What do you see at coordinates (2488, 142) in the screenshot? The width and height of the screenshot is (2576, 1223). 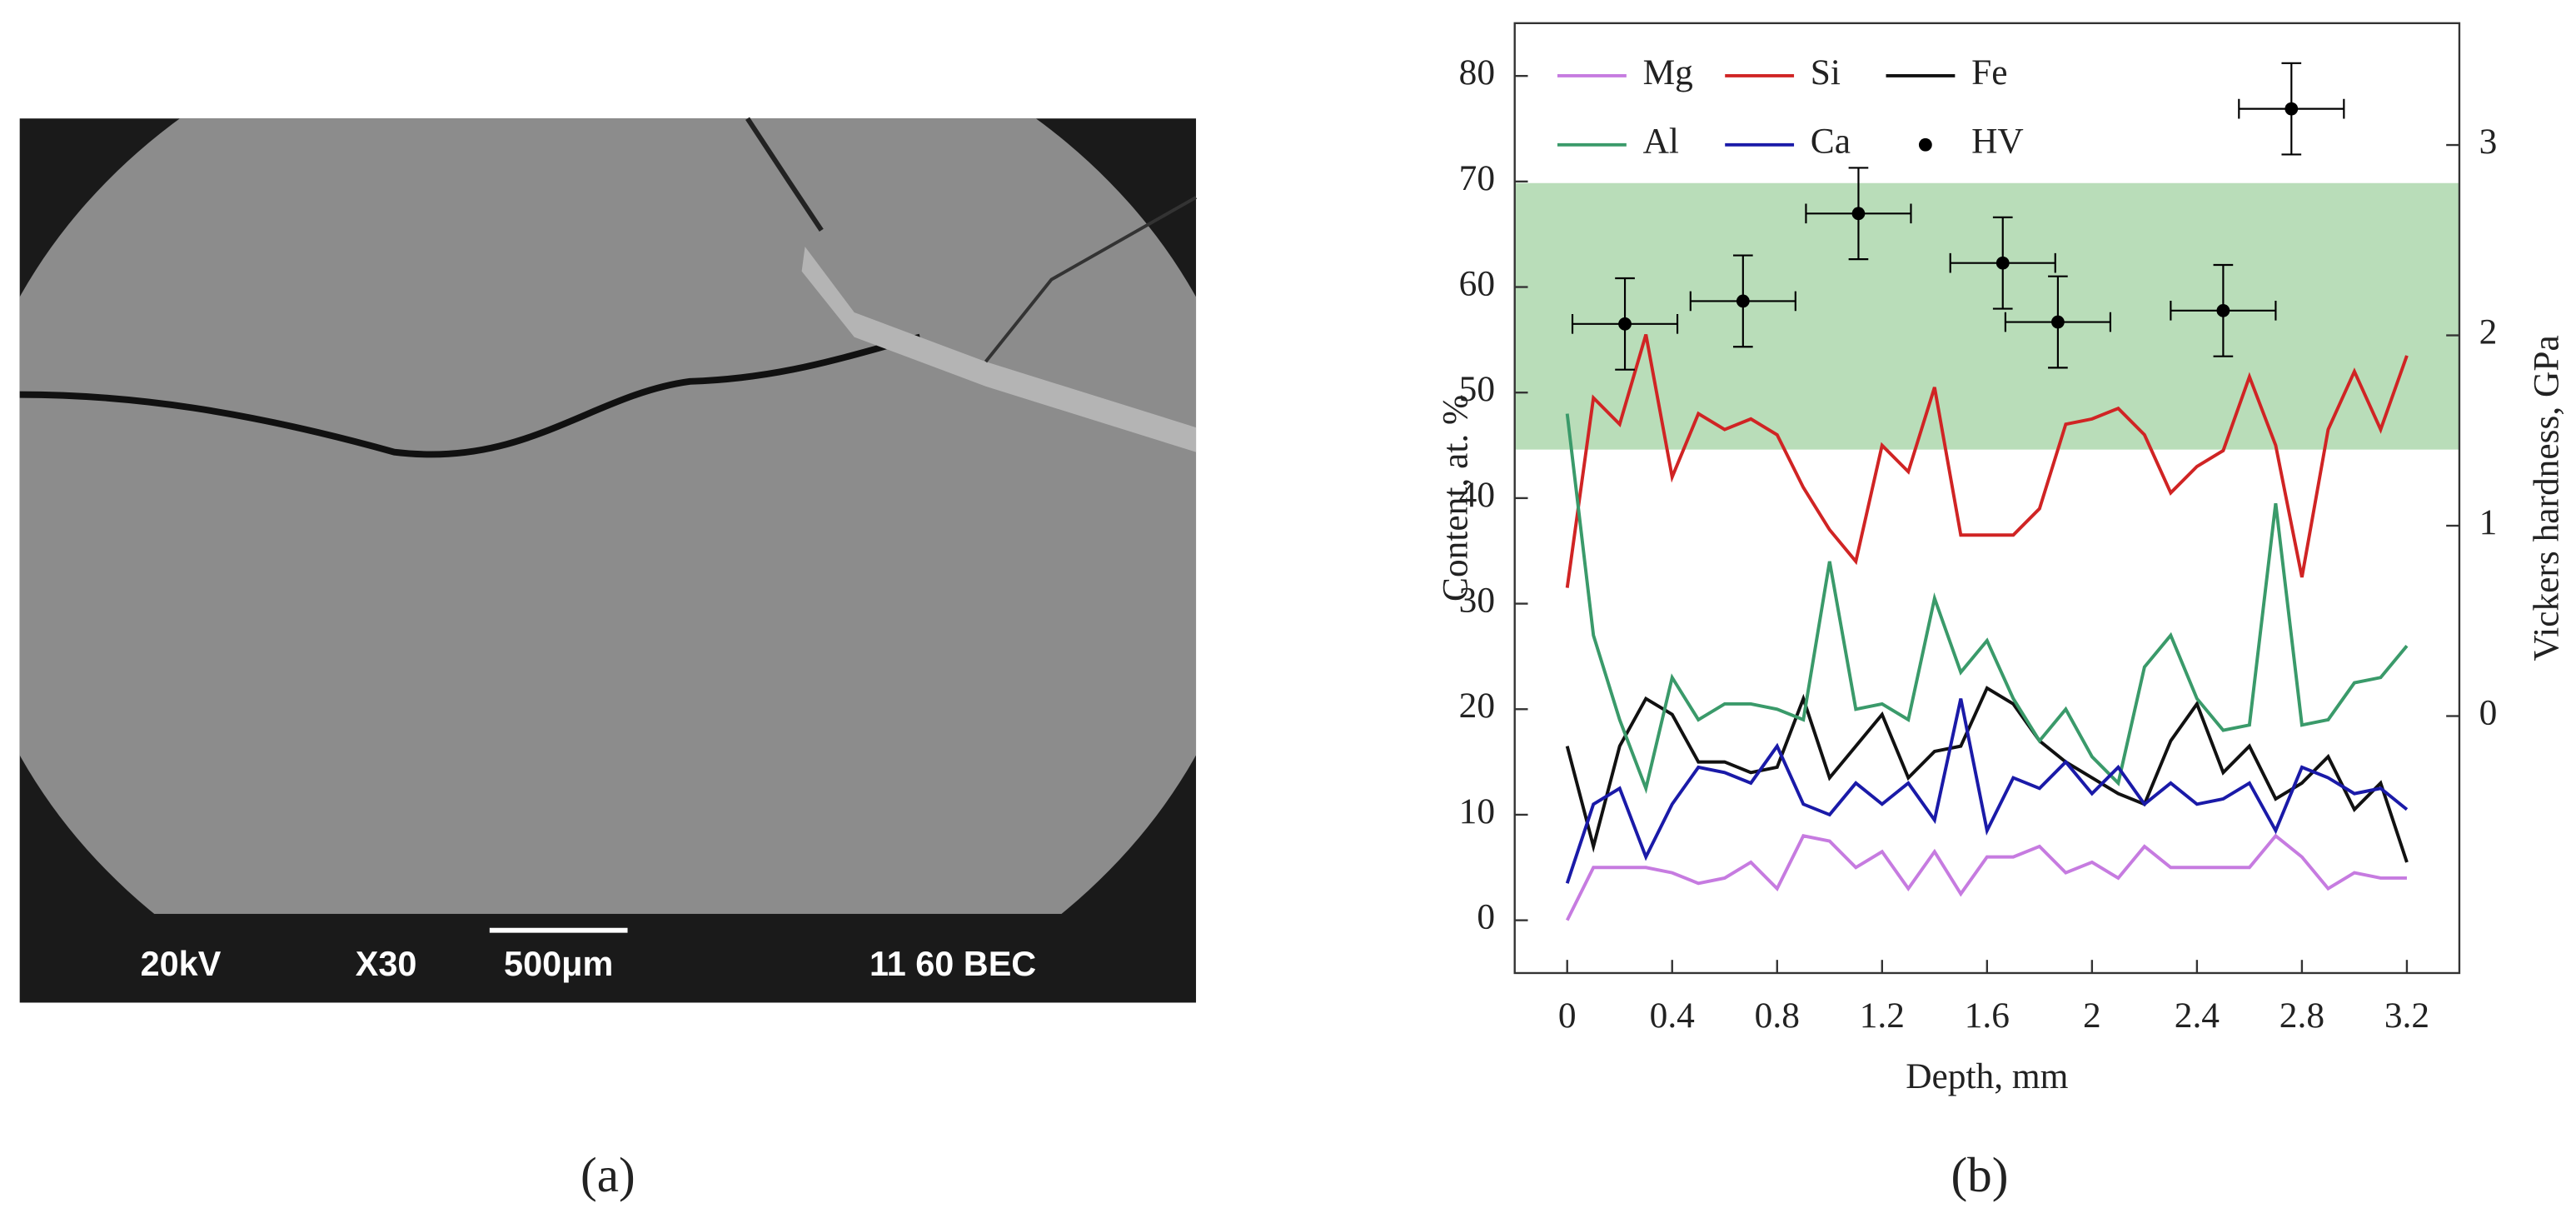 I see `y2-tick-label: 3` at bounding box center [2488, 142].